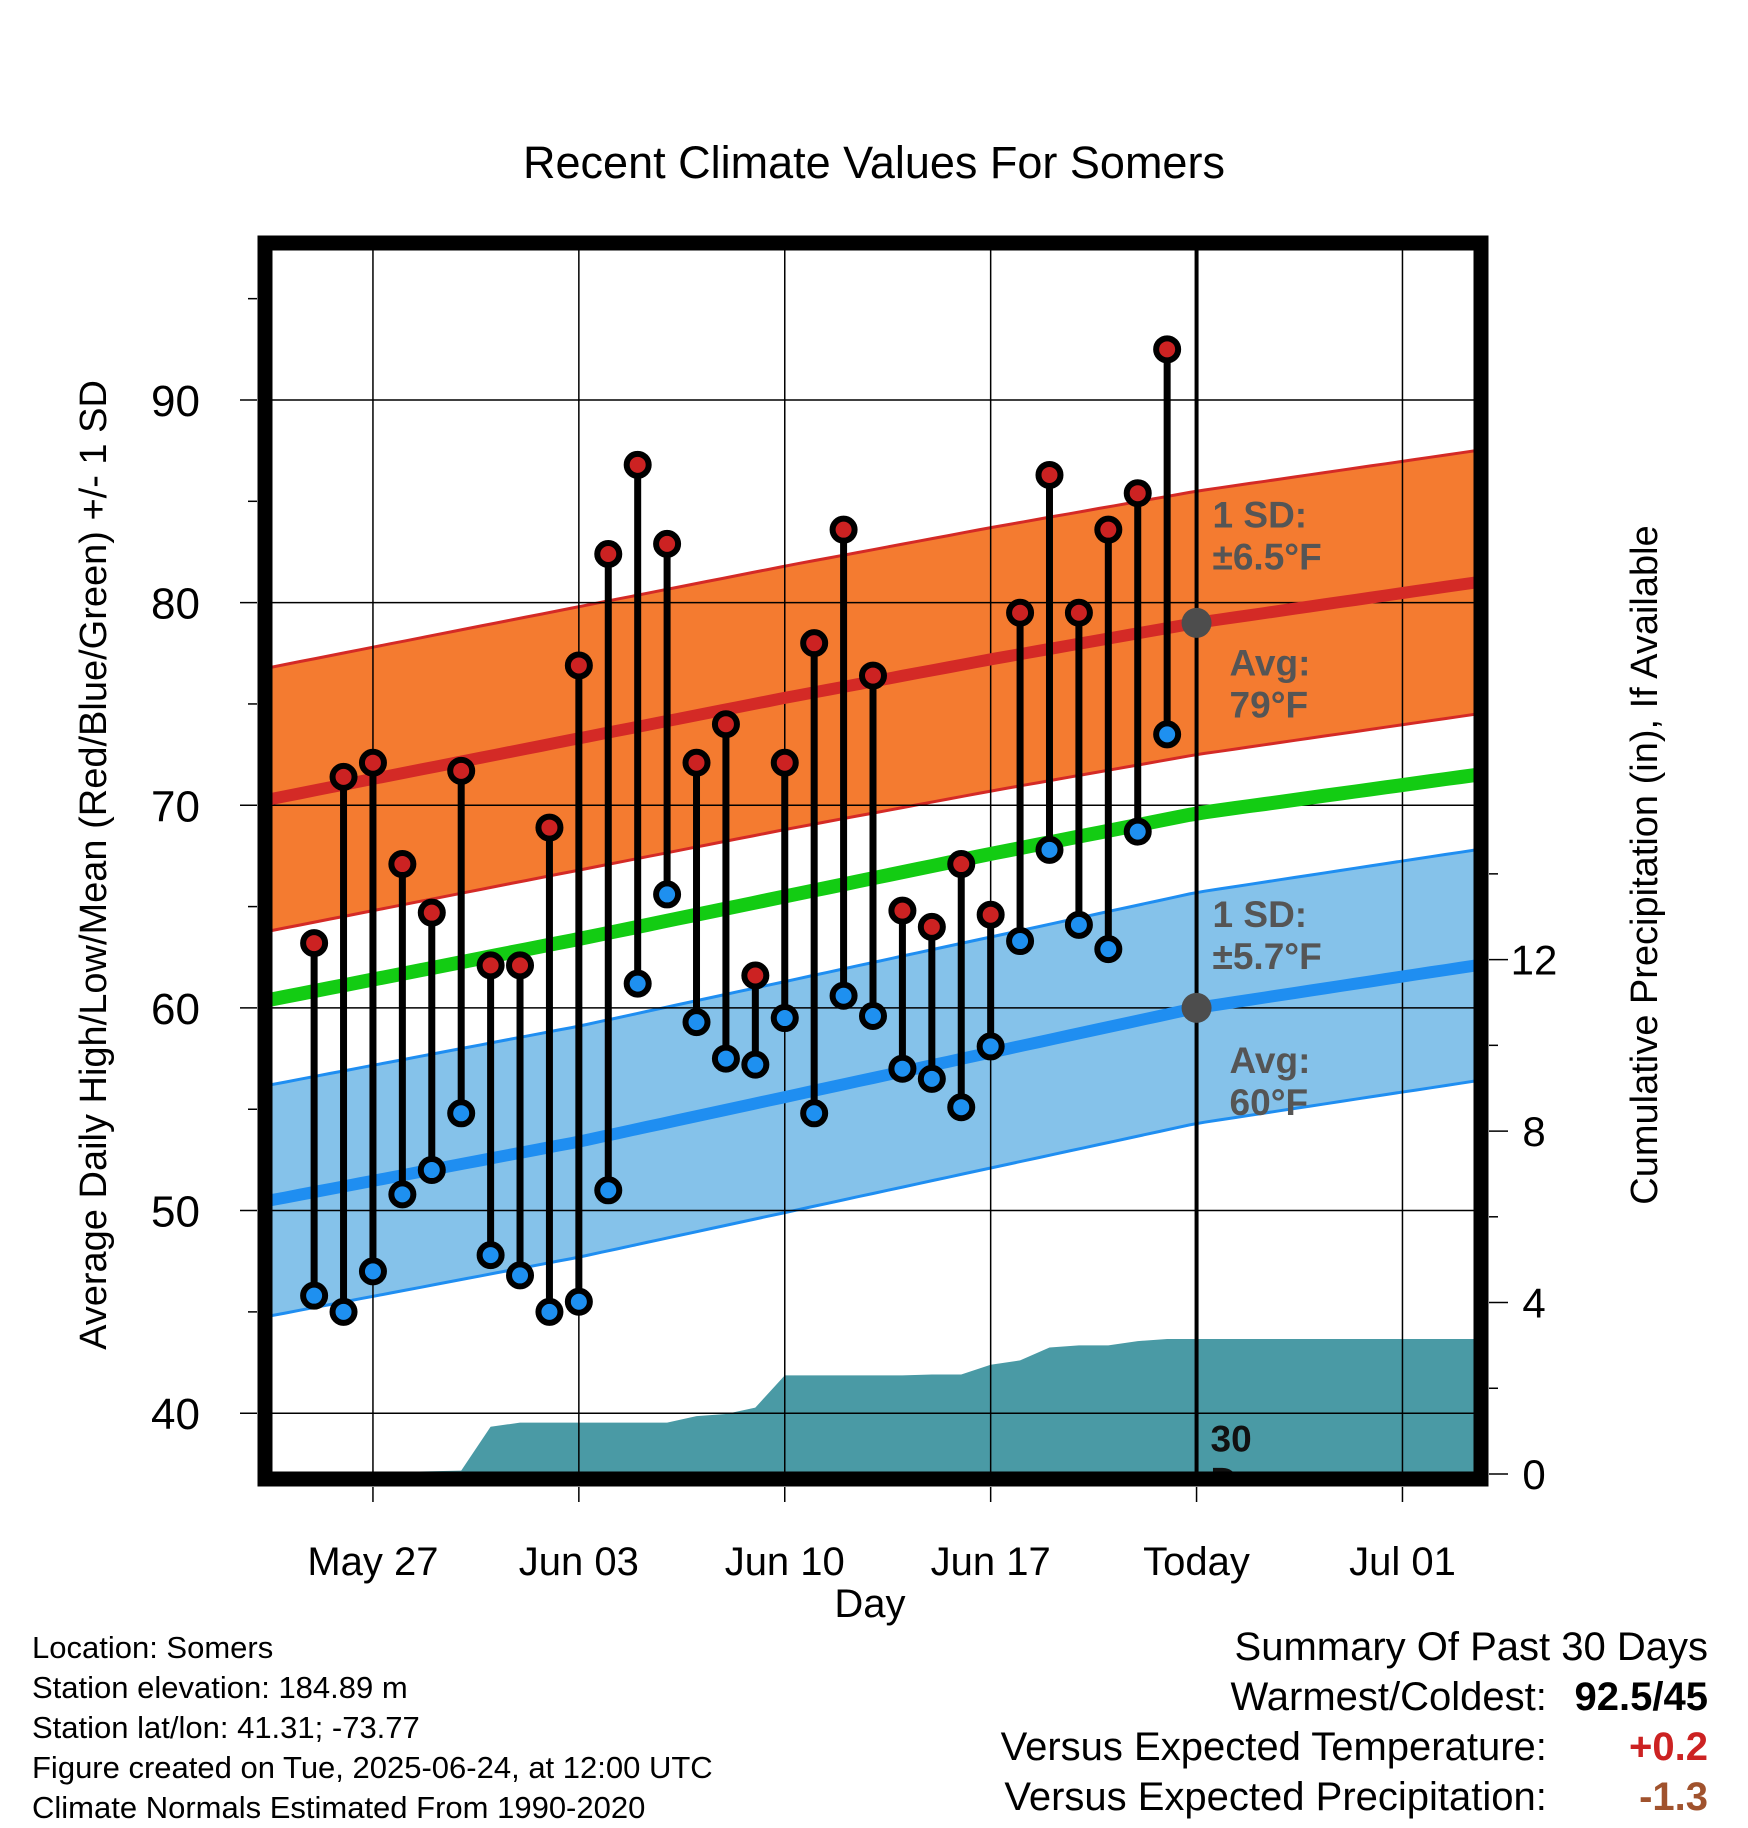 The height and width of the screenshot is (1828, 1748). What do you see at coordinates (175, 401) in the screenshot?
I see `y-tick-label-90: 90` at bounding box center [175, 401].